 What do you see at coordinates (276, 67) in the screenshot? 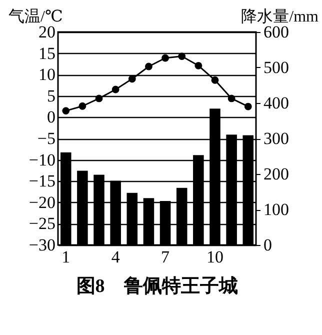
I see `y2-tick-label: 500` at bounding box center [276, 67].